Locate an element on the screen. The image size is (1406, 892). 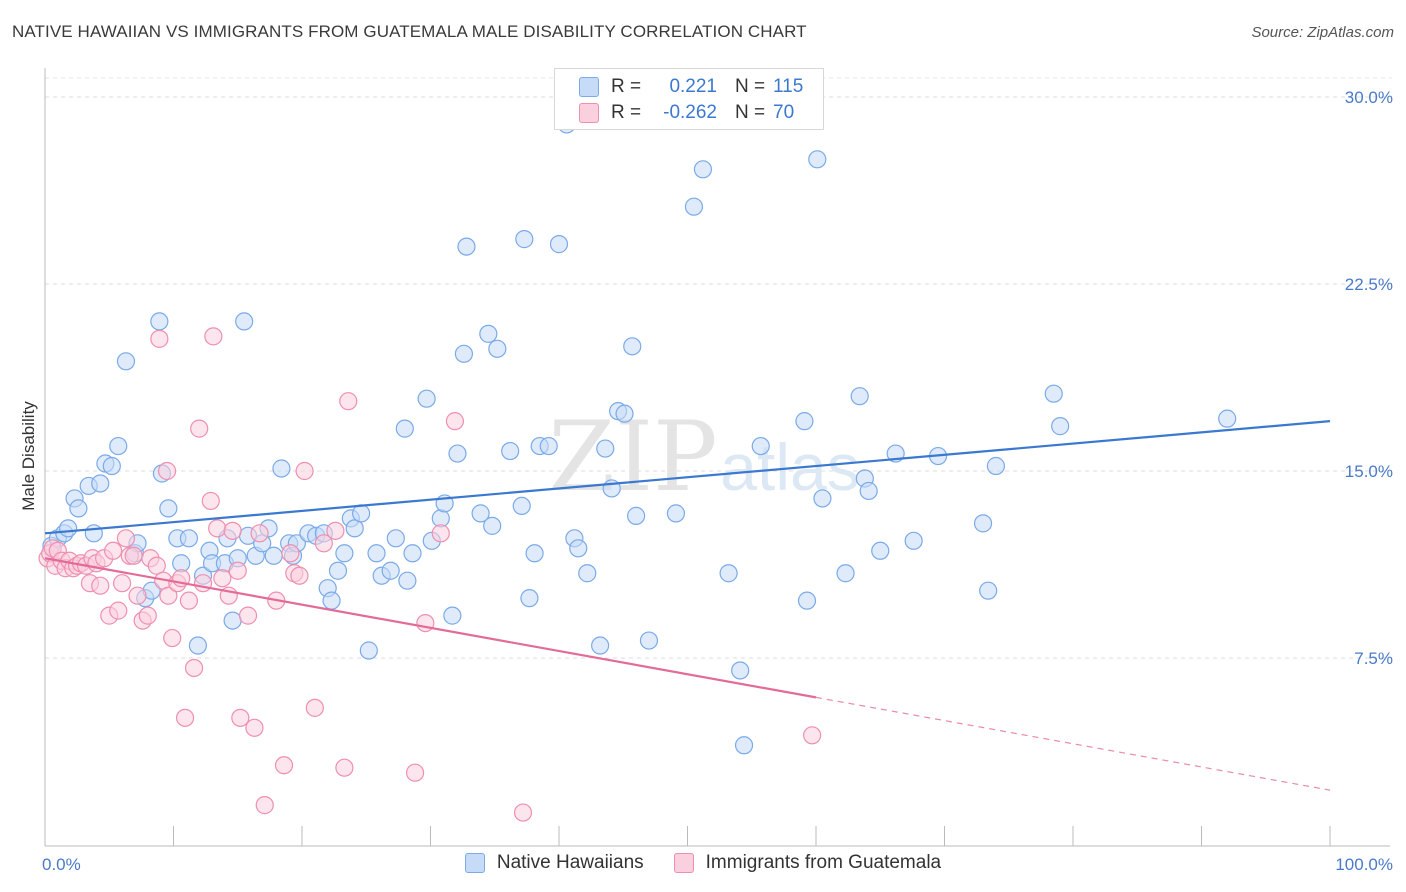
legend-label: Immigrants from Guatemala is located at coordinates (823, 862).